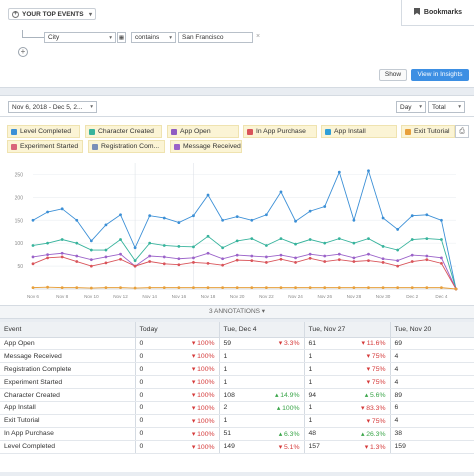 The width and height of the screenshot is (474, 476). I want to click on row-event-name: App Open, so click(67, 344).